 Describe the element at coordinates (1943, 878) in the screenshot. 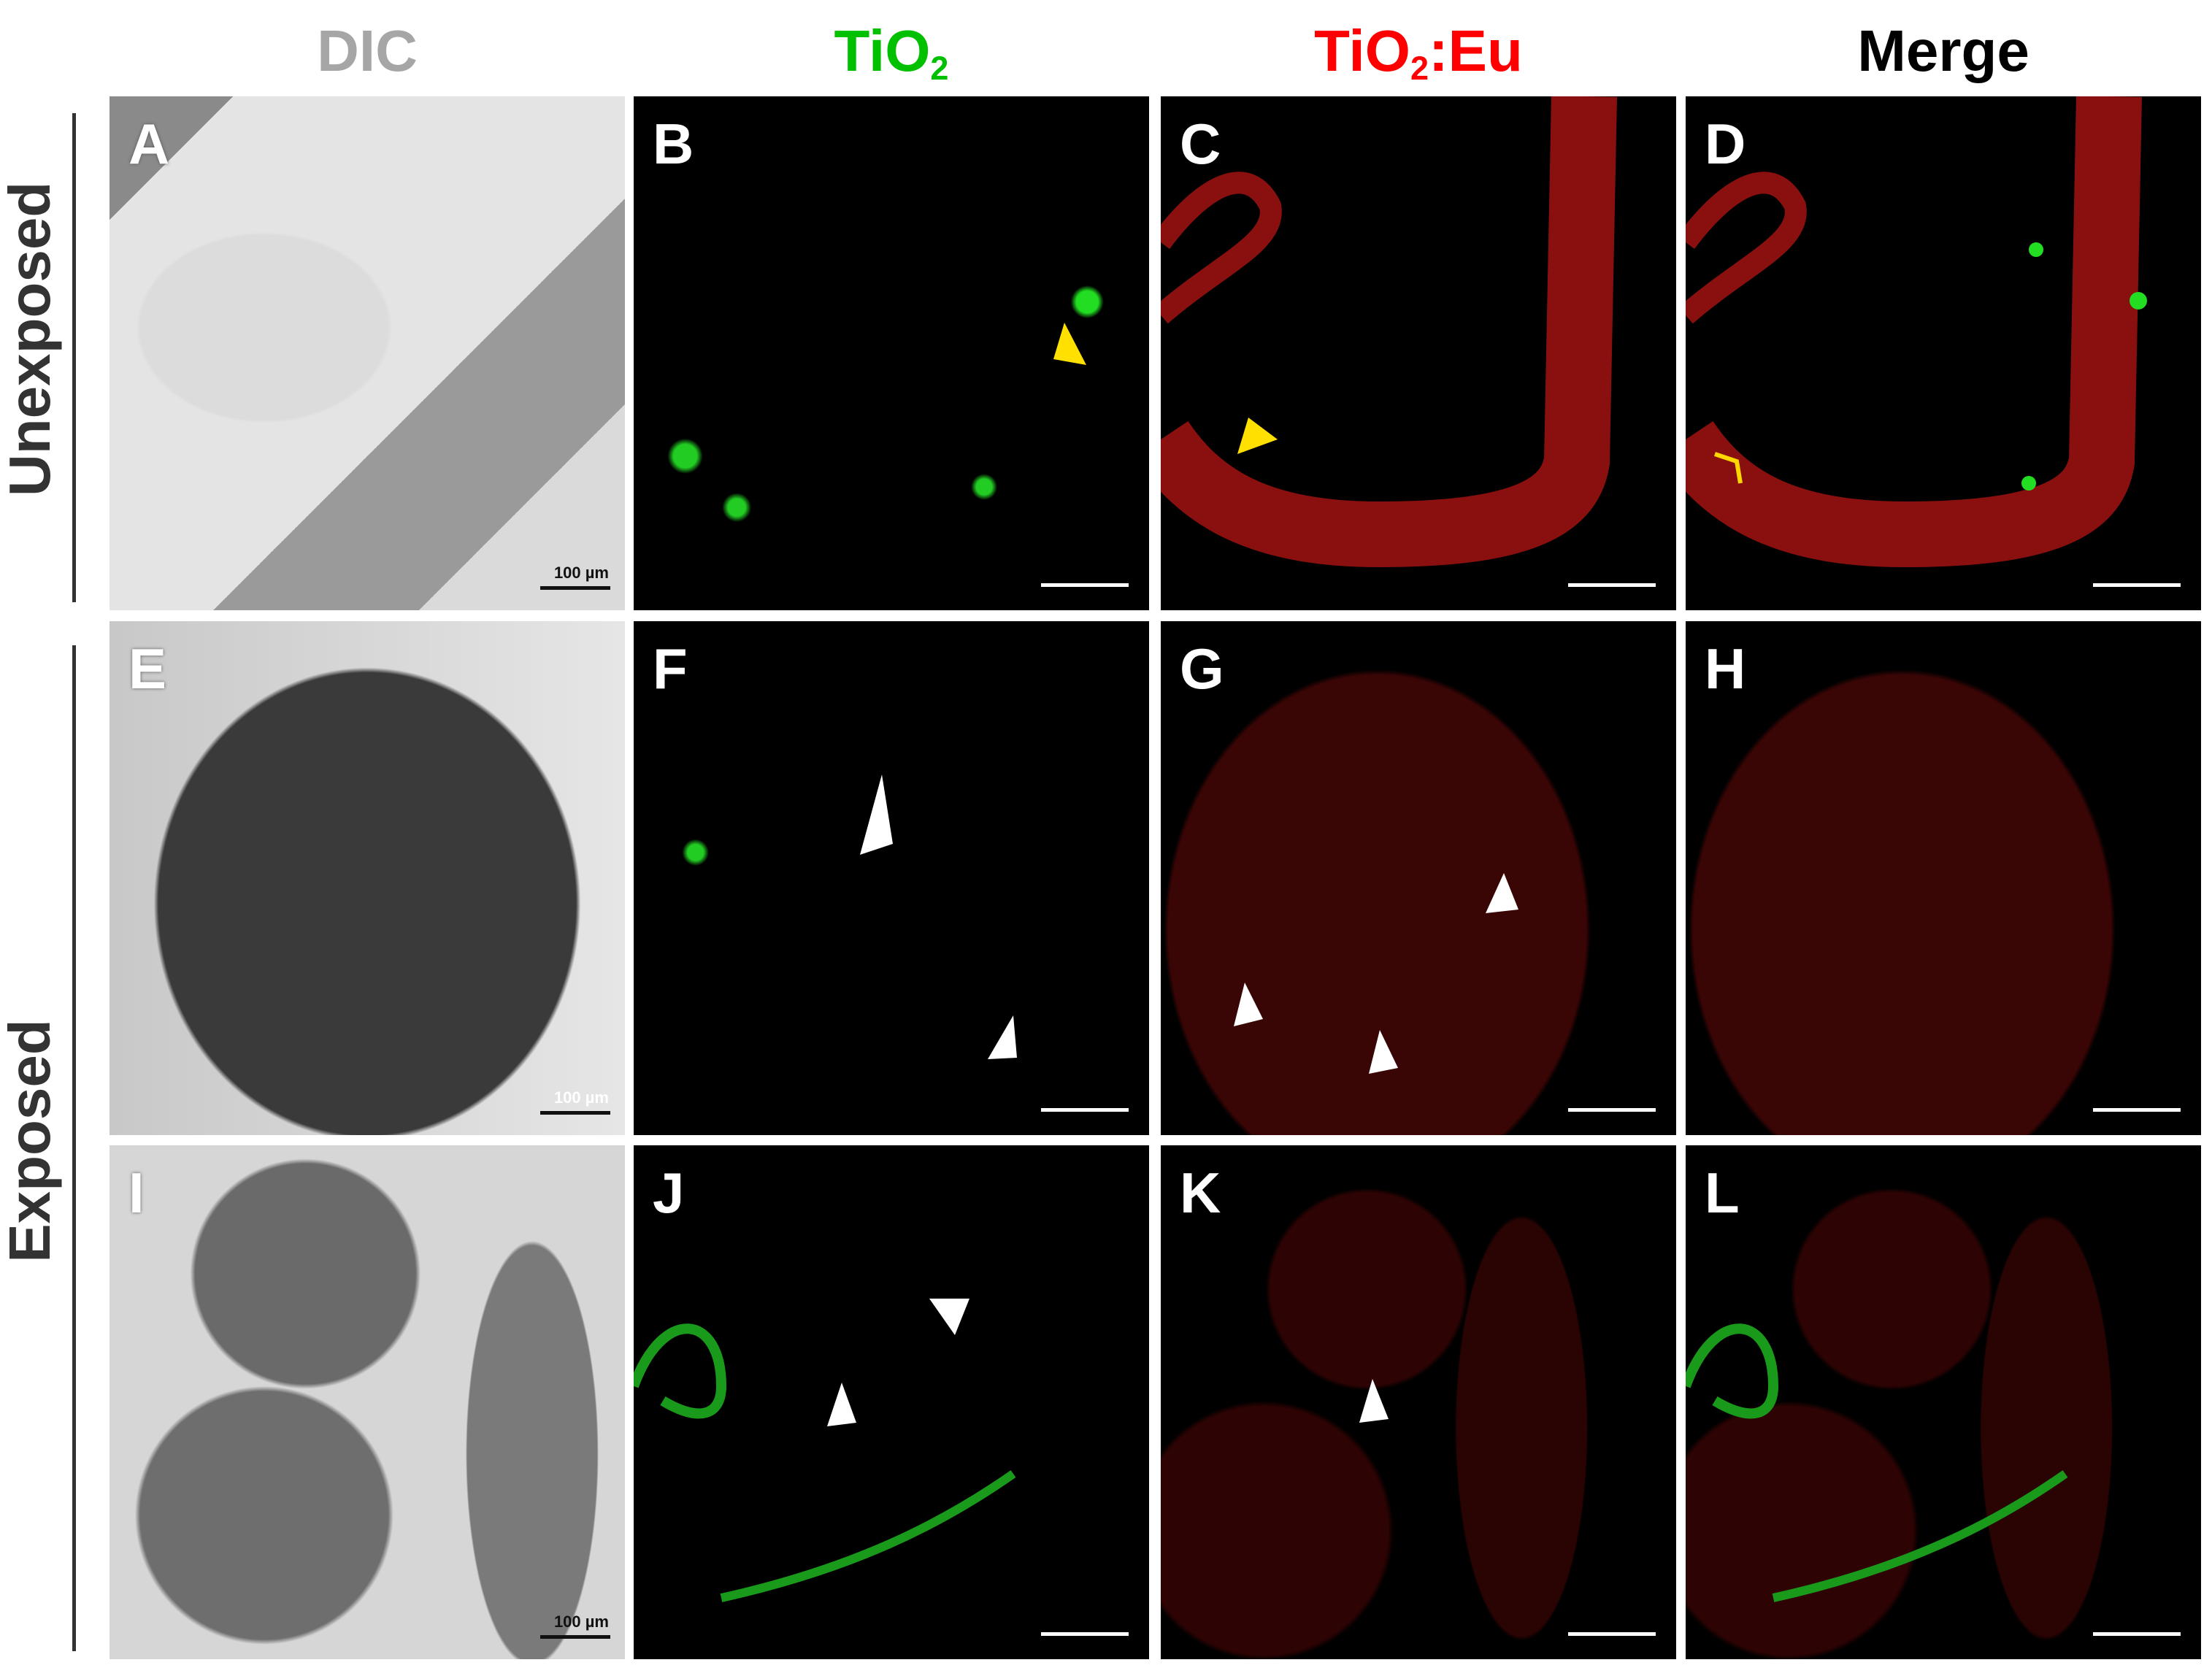

I see `panel-h: H` at that location.